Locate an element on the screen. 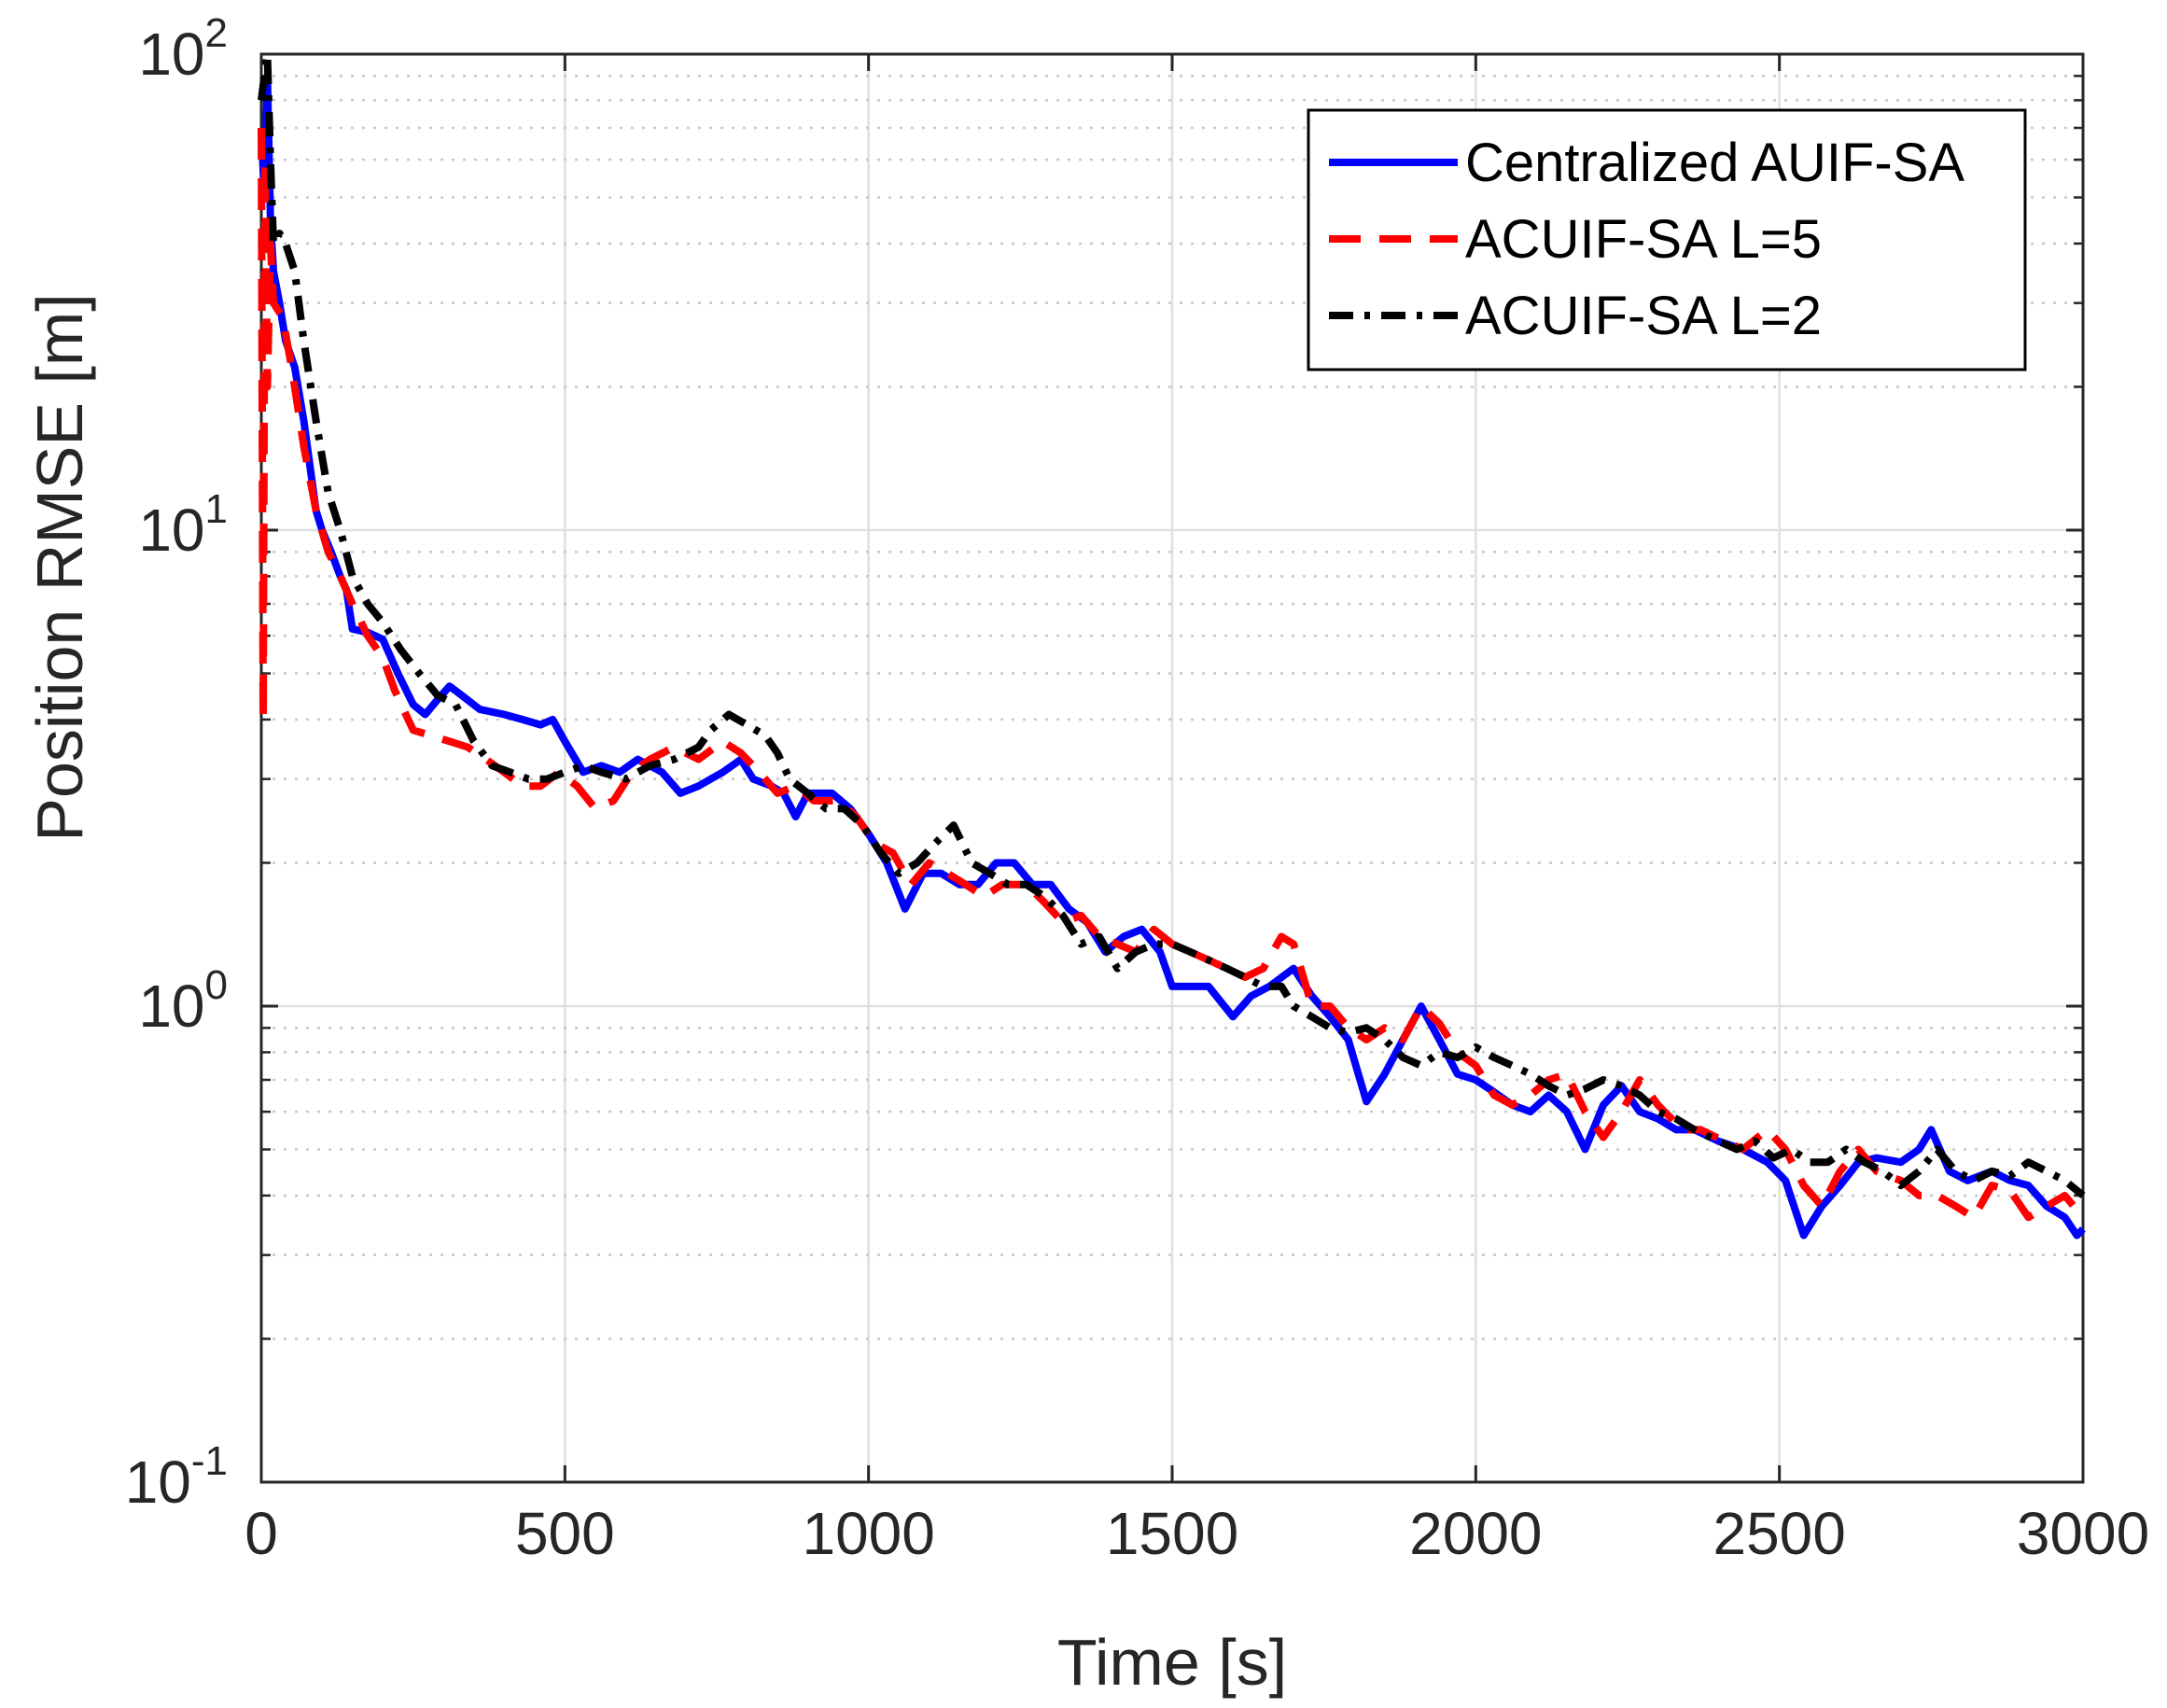 Image resolution: width=2167 pixels, height=1708 pixels. y-tick-label: 10⁰ is located at coordinates (183, 1001).